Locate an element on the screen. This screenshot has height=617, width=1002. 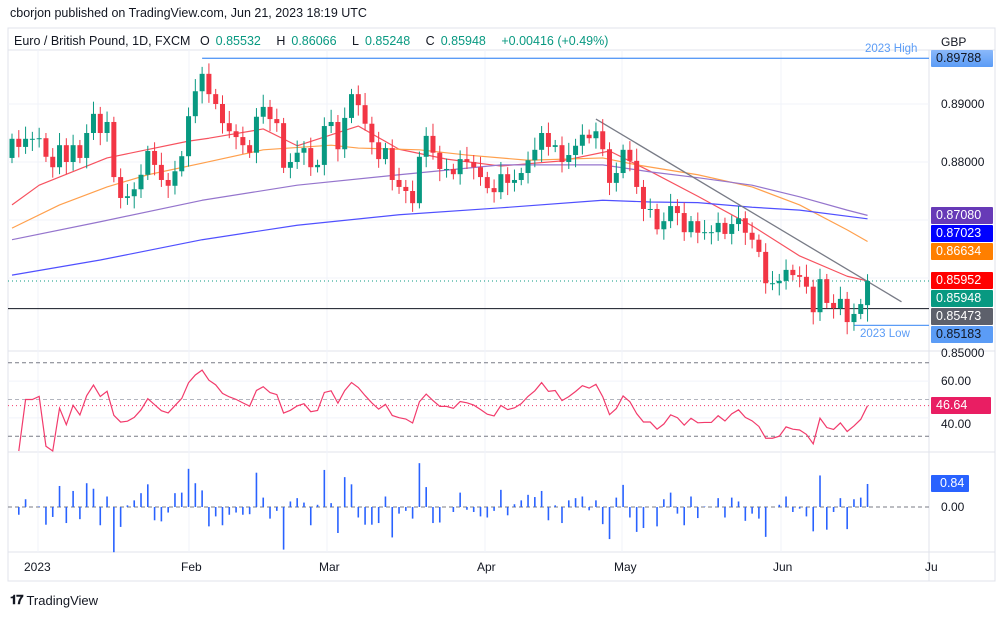
price-label-ma-purple: 0.87080 is located at coordinates (962, 215).